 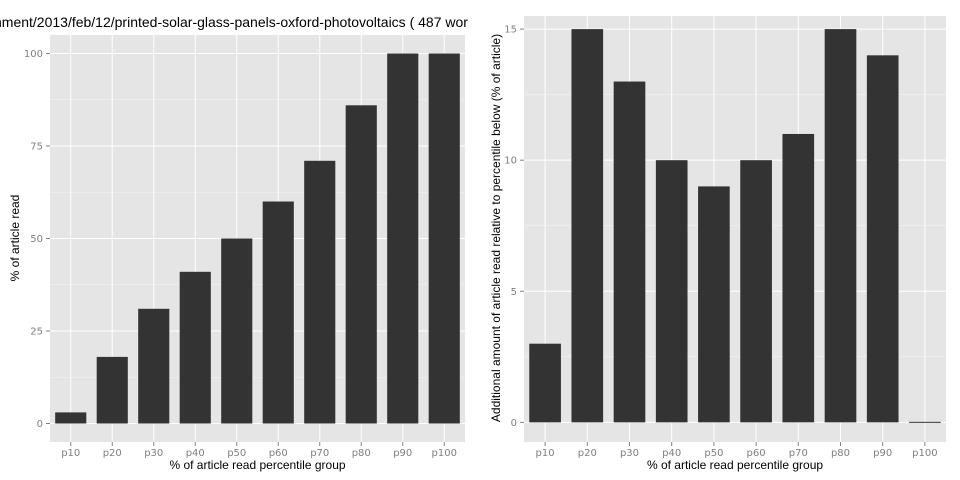 I want to click on chart1-y-tick-label: 100, so click(x=33, y=54).